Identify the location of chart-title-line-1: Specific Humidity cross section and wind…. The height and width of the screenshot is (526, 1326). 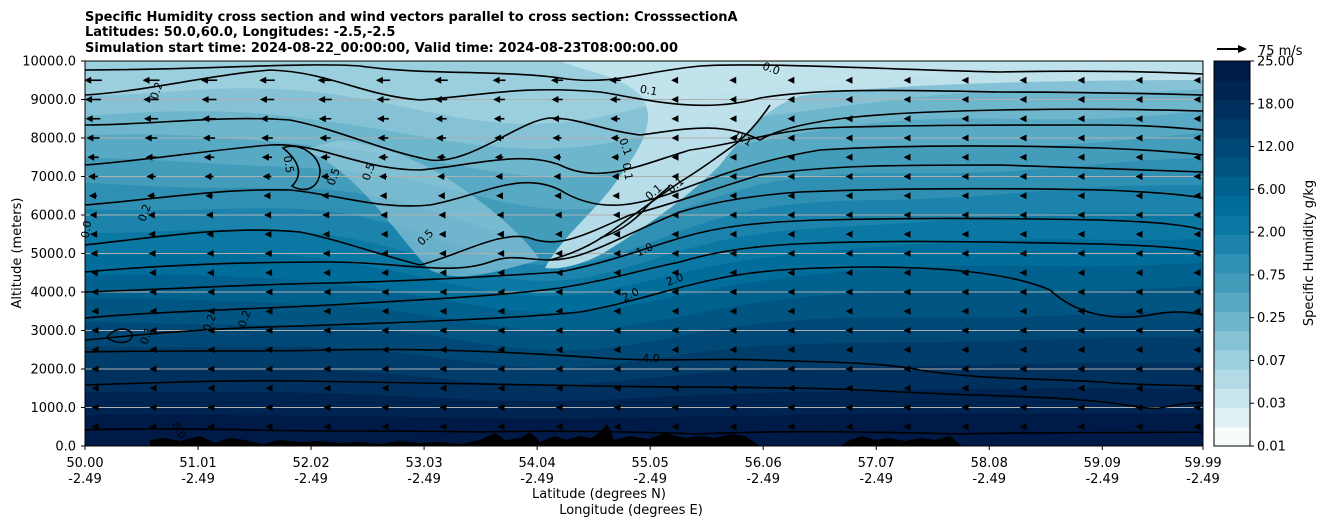
(411, 17).